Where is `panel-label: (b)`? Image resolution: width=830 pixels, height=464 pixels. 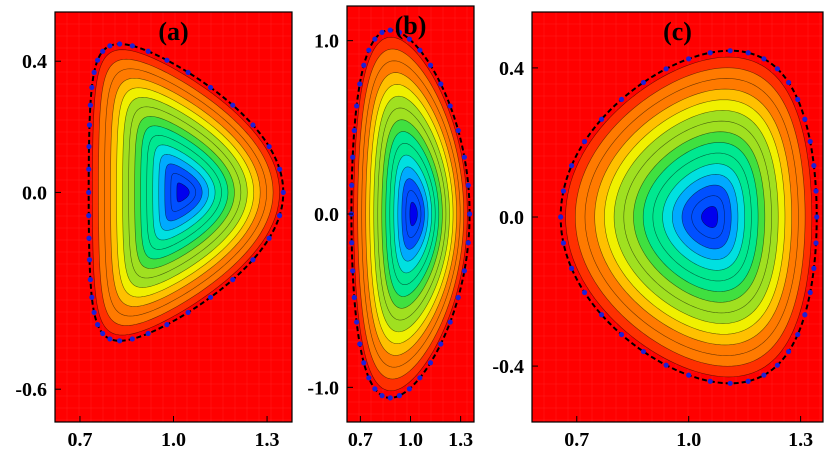
panel-label: (b) is located at coordinates (411, 25).